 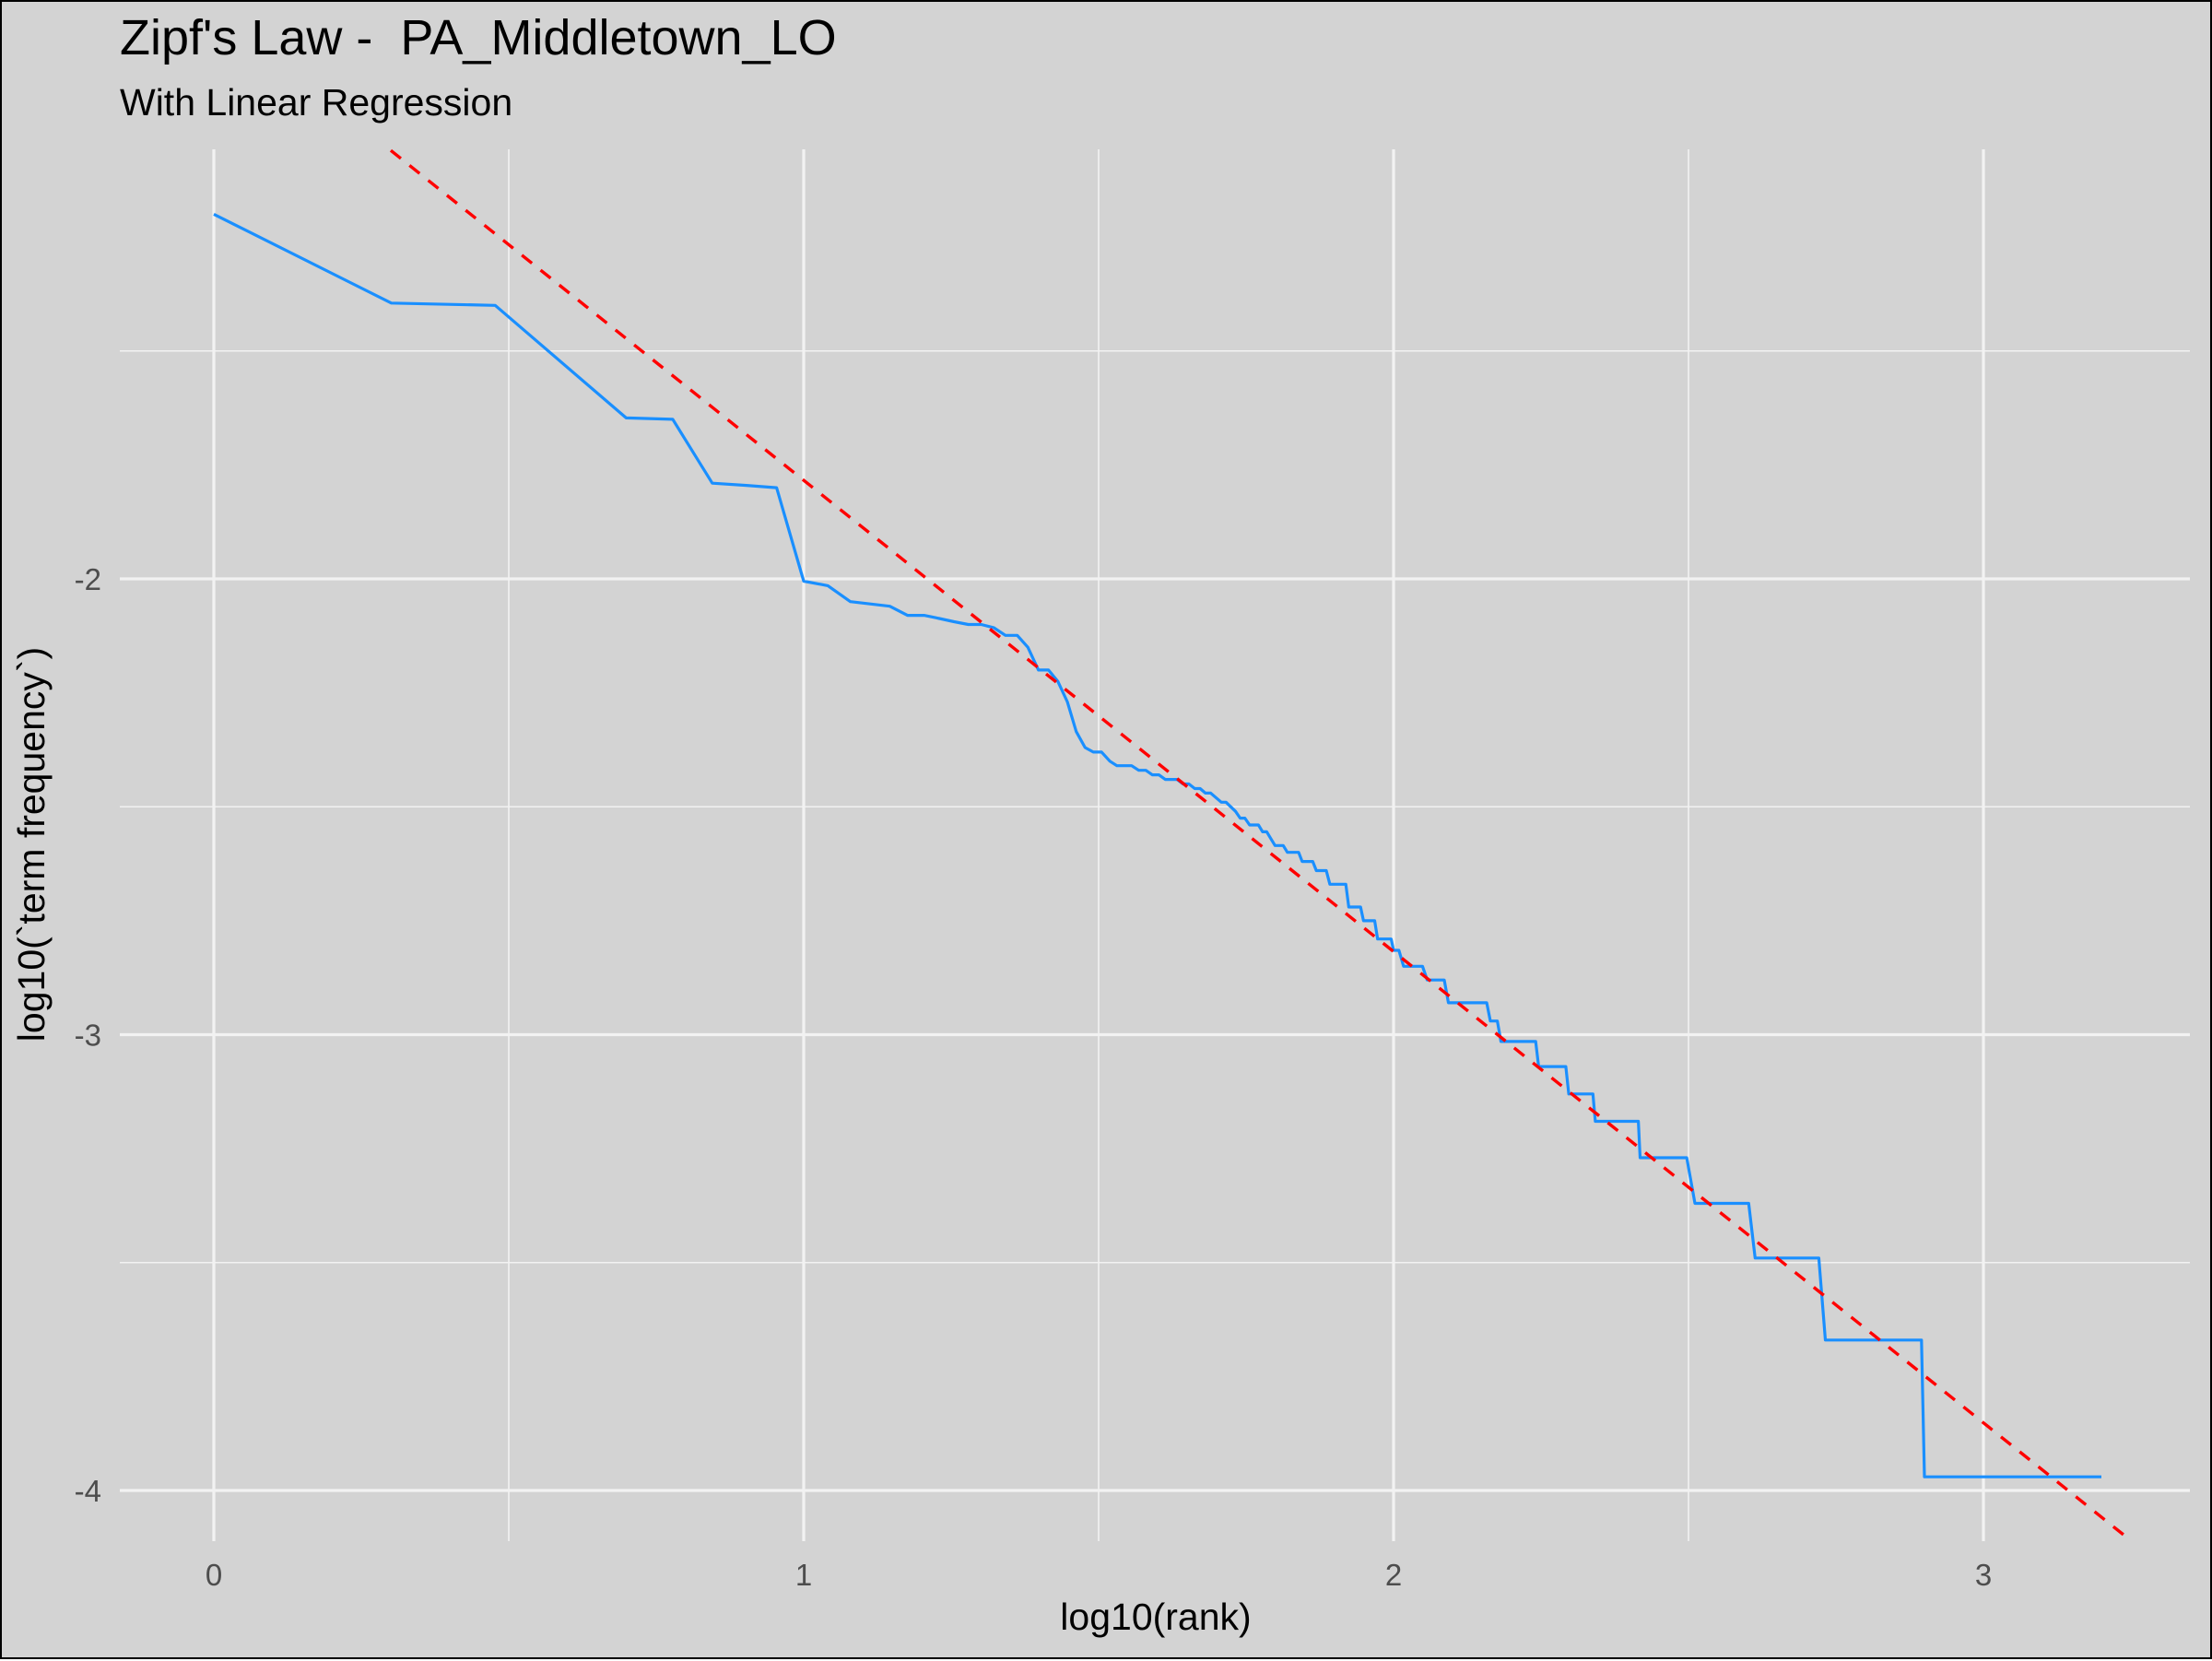 What do you see at coordinates (1393, 1575) in the screenshot?
I see `x-tick-label: 2` at bounding box center [1393, 1575].